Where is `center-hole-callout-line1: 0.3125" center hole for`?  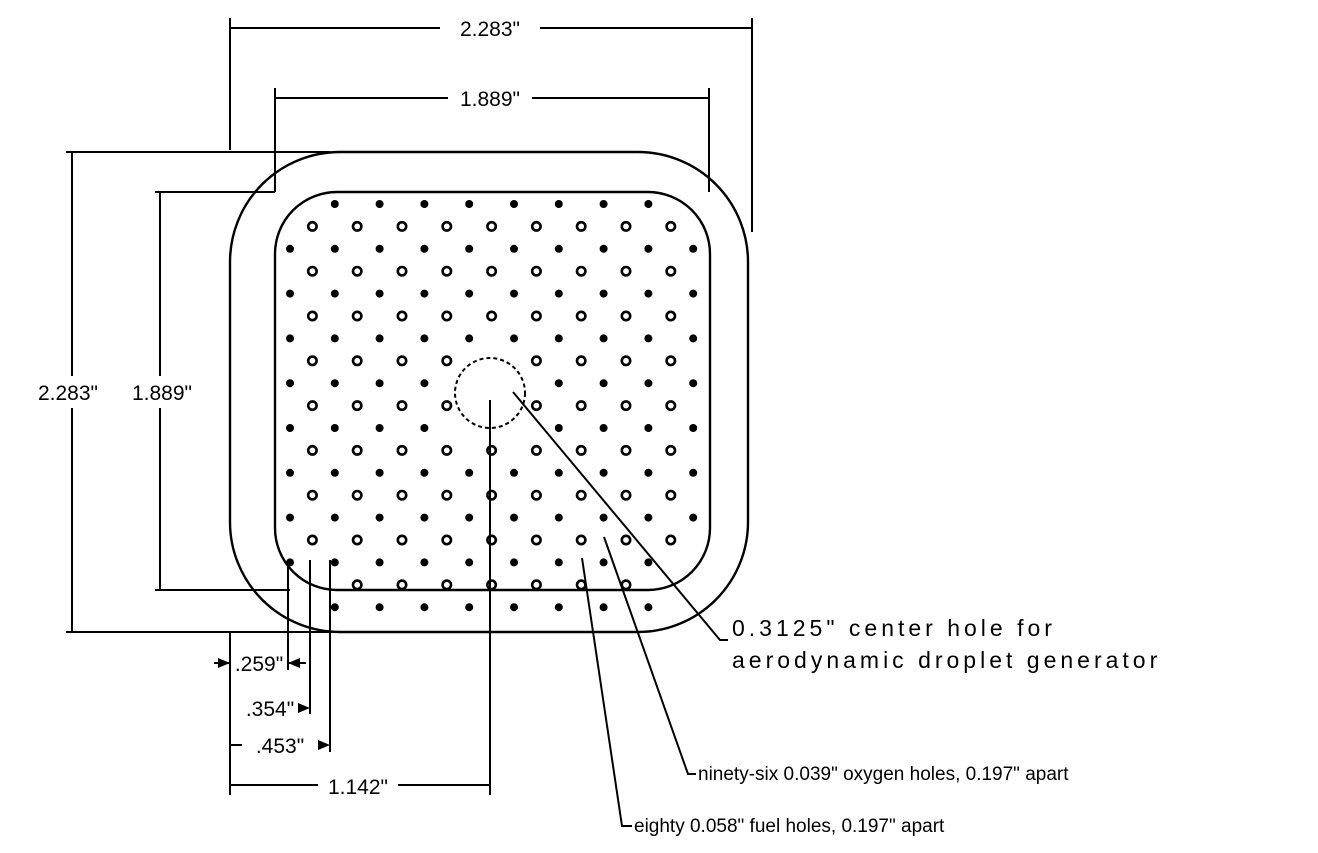 center-hole-callout-line1: 0.3125" center hole for is located at coordinates (894, 628).